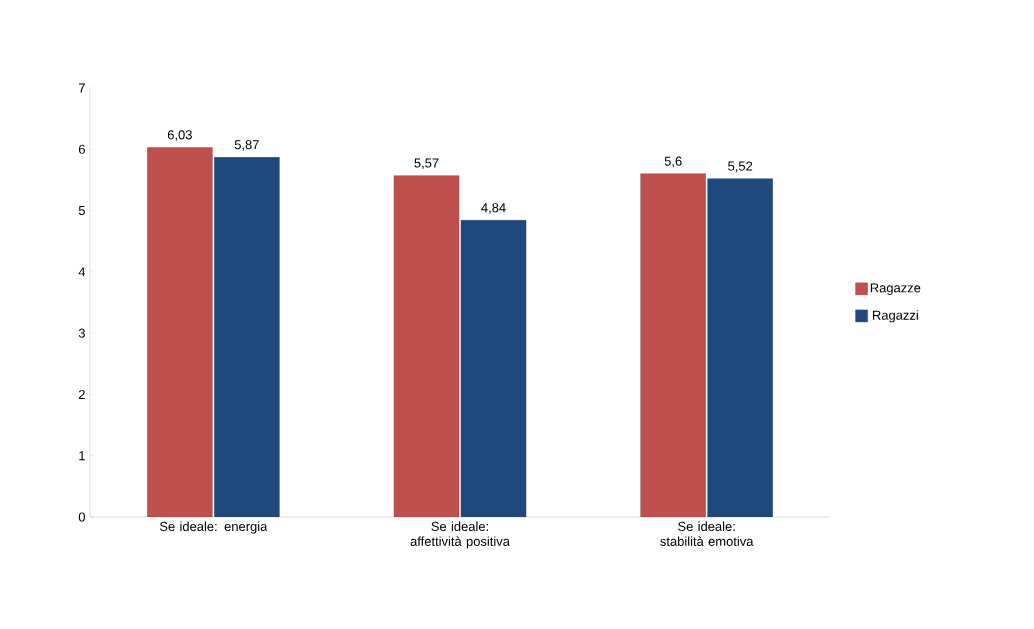 This screenshot has height=629, width=1034. Describe the element at coordinates (426, 164) in the screenshot. I see `data-label: 5,57` at that location.